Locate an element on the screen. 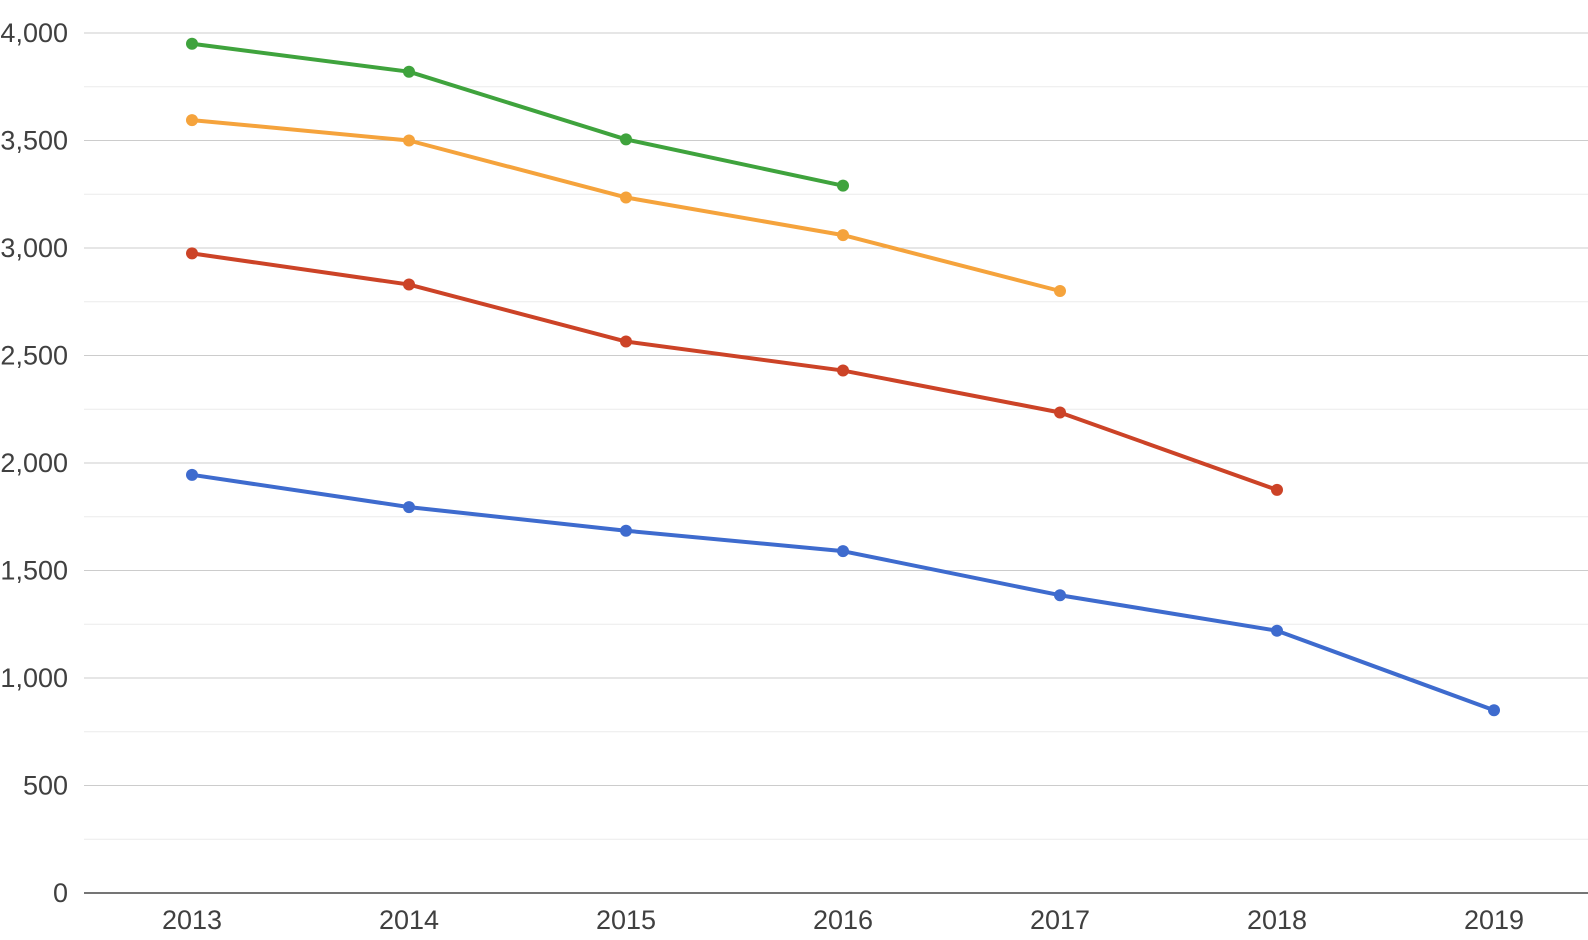 The image size is (1588, 940). x-tick-label-2014: 2014 is located at coordinates (409, 920).